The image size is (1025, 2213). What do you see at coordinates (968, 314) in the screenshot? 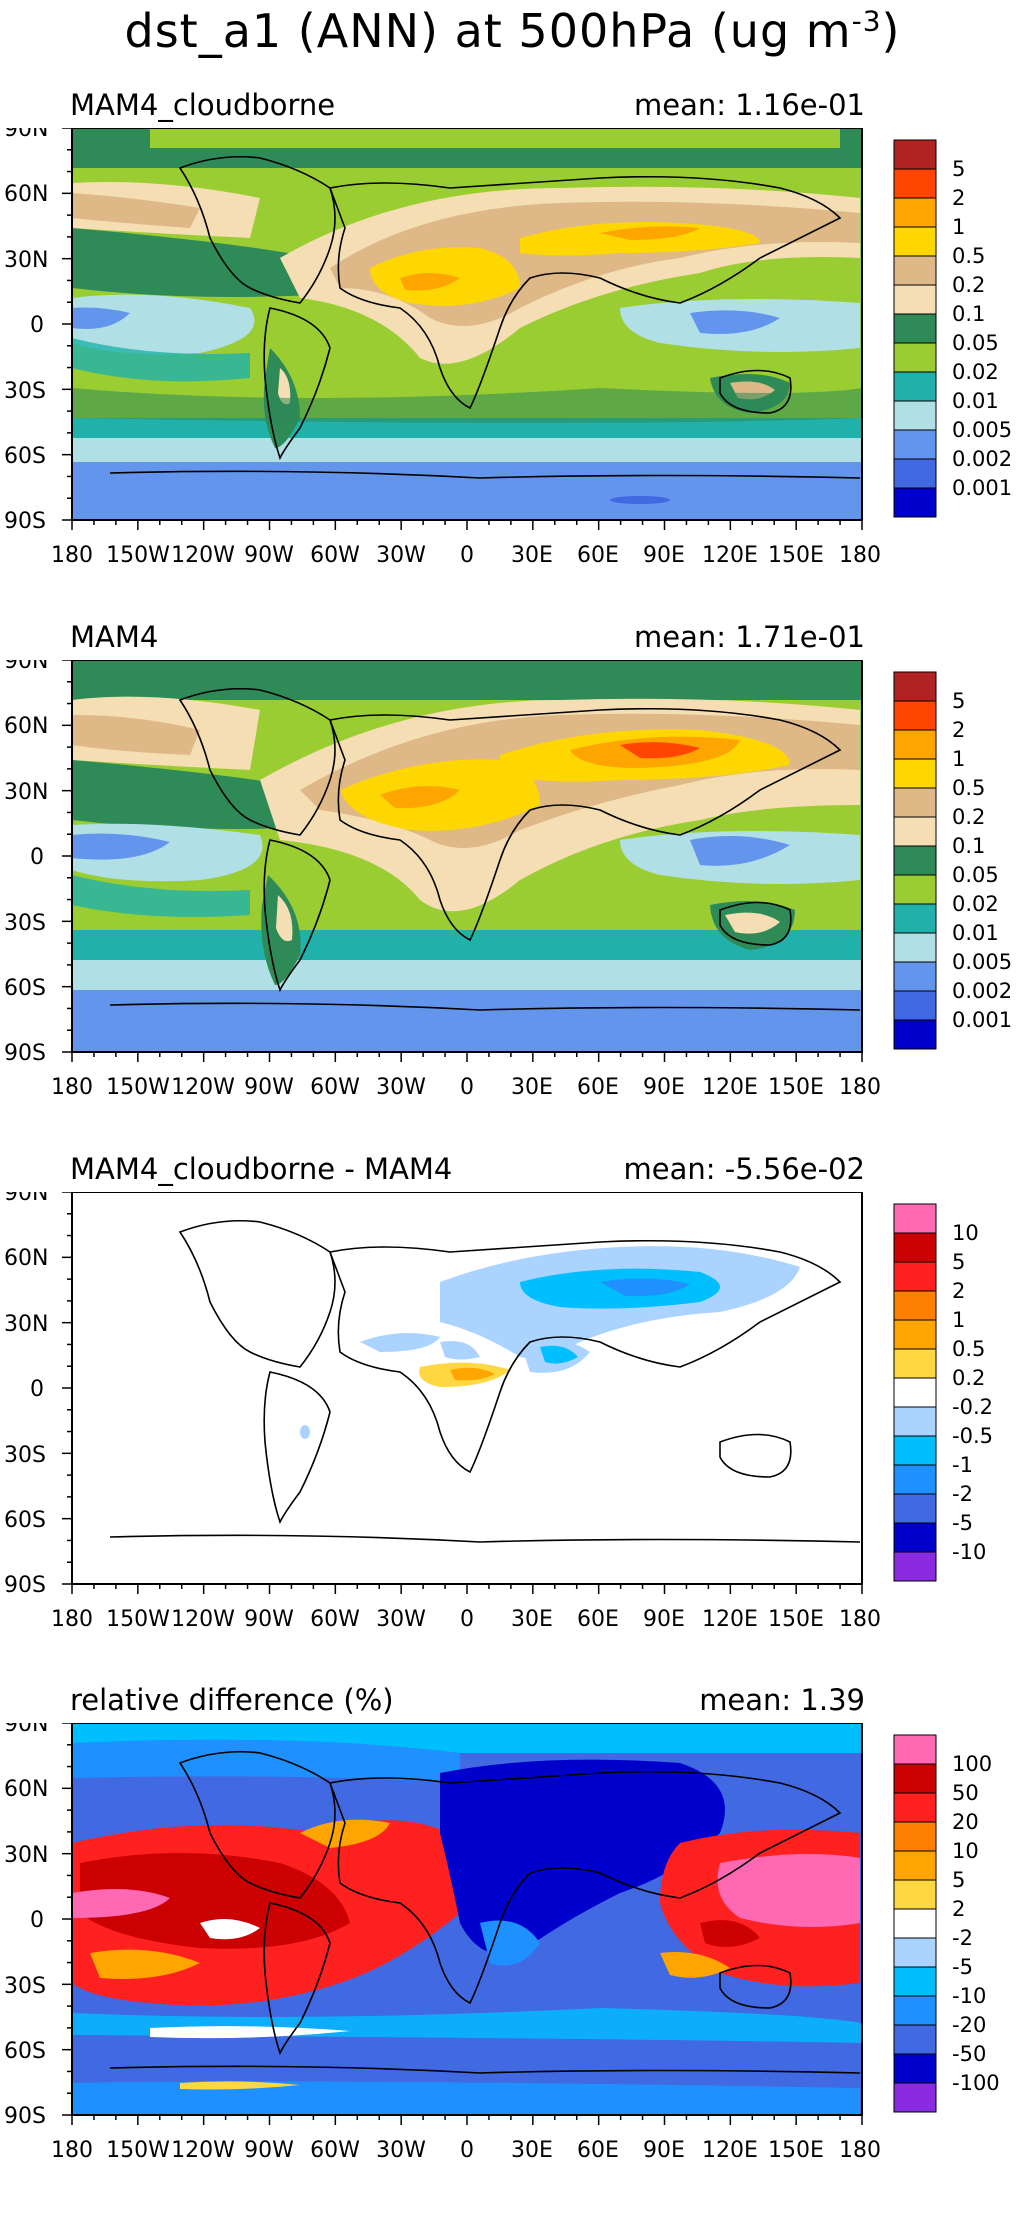
I see `colorbar-label: 0.1` at bounding box center [968, 314].